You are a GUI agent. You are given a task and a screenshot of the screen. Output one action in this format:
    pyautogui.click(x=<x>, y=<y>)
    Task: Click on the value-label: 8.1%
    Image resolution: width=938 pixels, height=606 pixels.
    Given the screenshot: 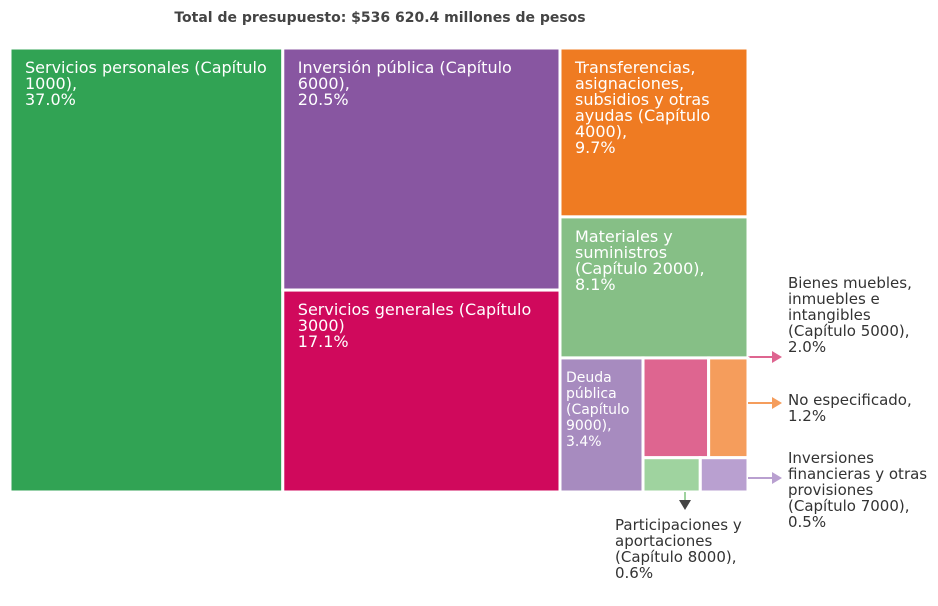 What is the action you would take?
    pyautogui.click(x=595, y=284)
    